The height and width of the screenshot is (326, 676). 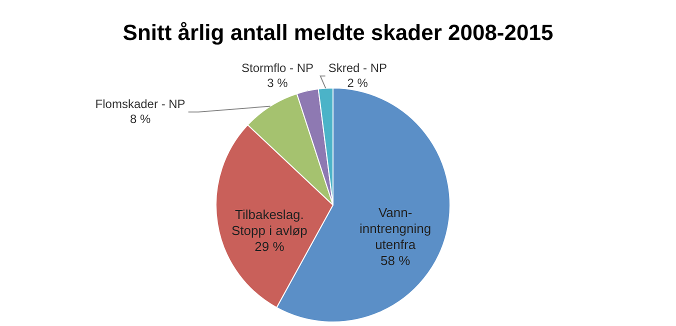 I want to click on data-label: 8 %, so click(x=140, y=119).